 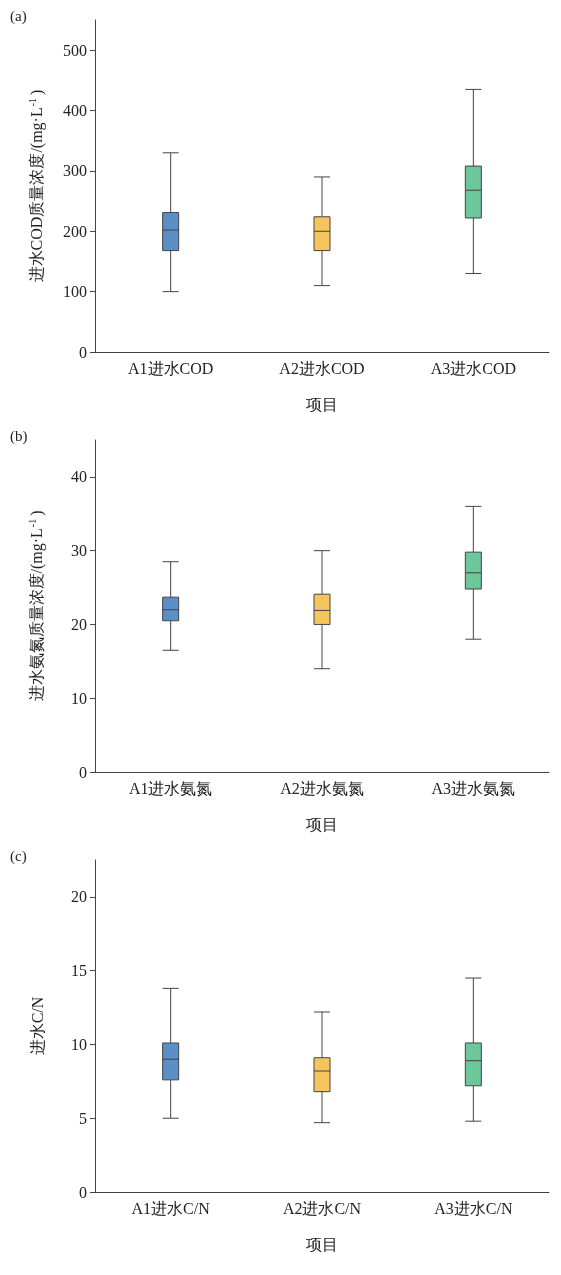 I want to click on x-tick-label: A2进水COD, so click(x=322, y=368).